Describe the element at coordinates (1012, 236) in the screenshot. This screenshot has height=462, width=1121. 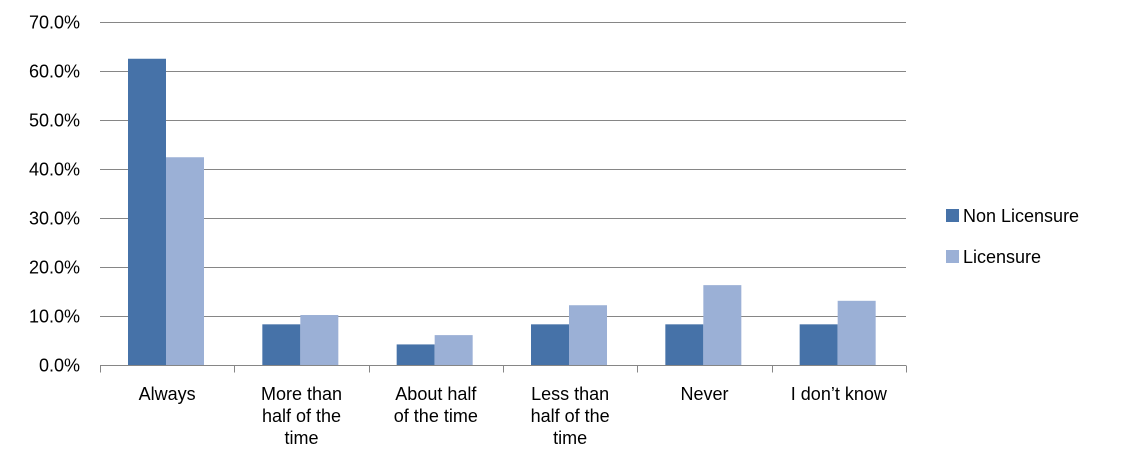
I see `legend: Non Licensure Licensure` at that location.